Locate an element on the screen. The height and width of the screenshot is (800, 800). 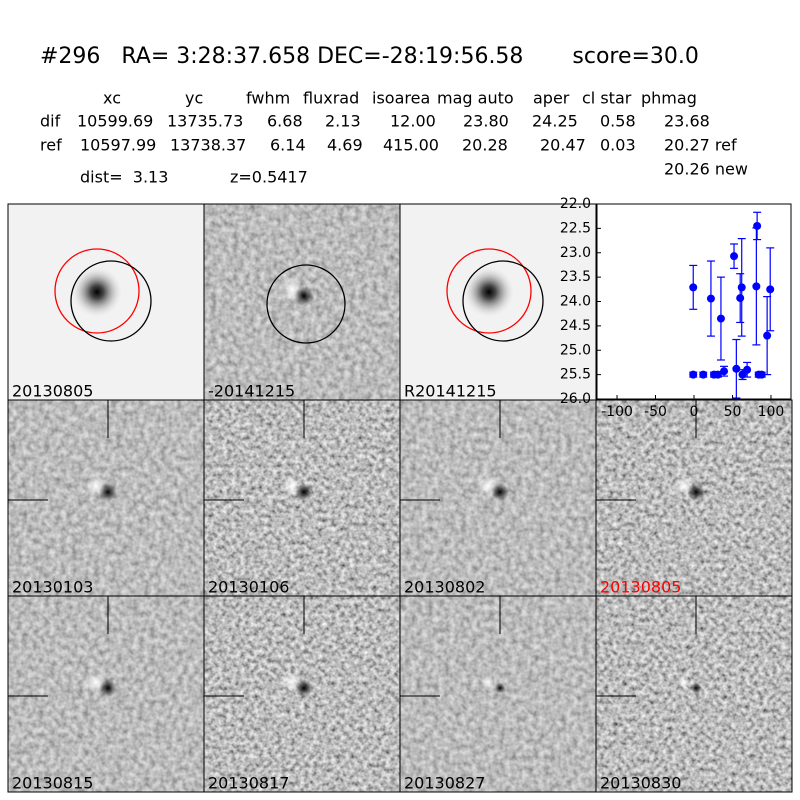
y-tick-label: 22.5 is located at coordinates (575, 228).